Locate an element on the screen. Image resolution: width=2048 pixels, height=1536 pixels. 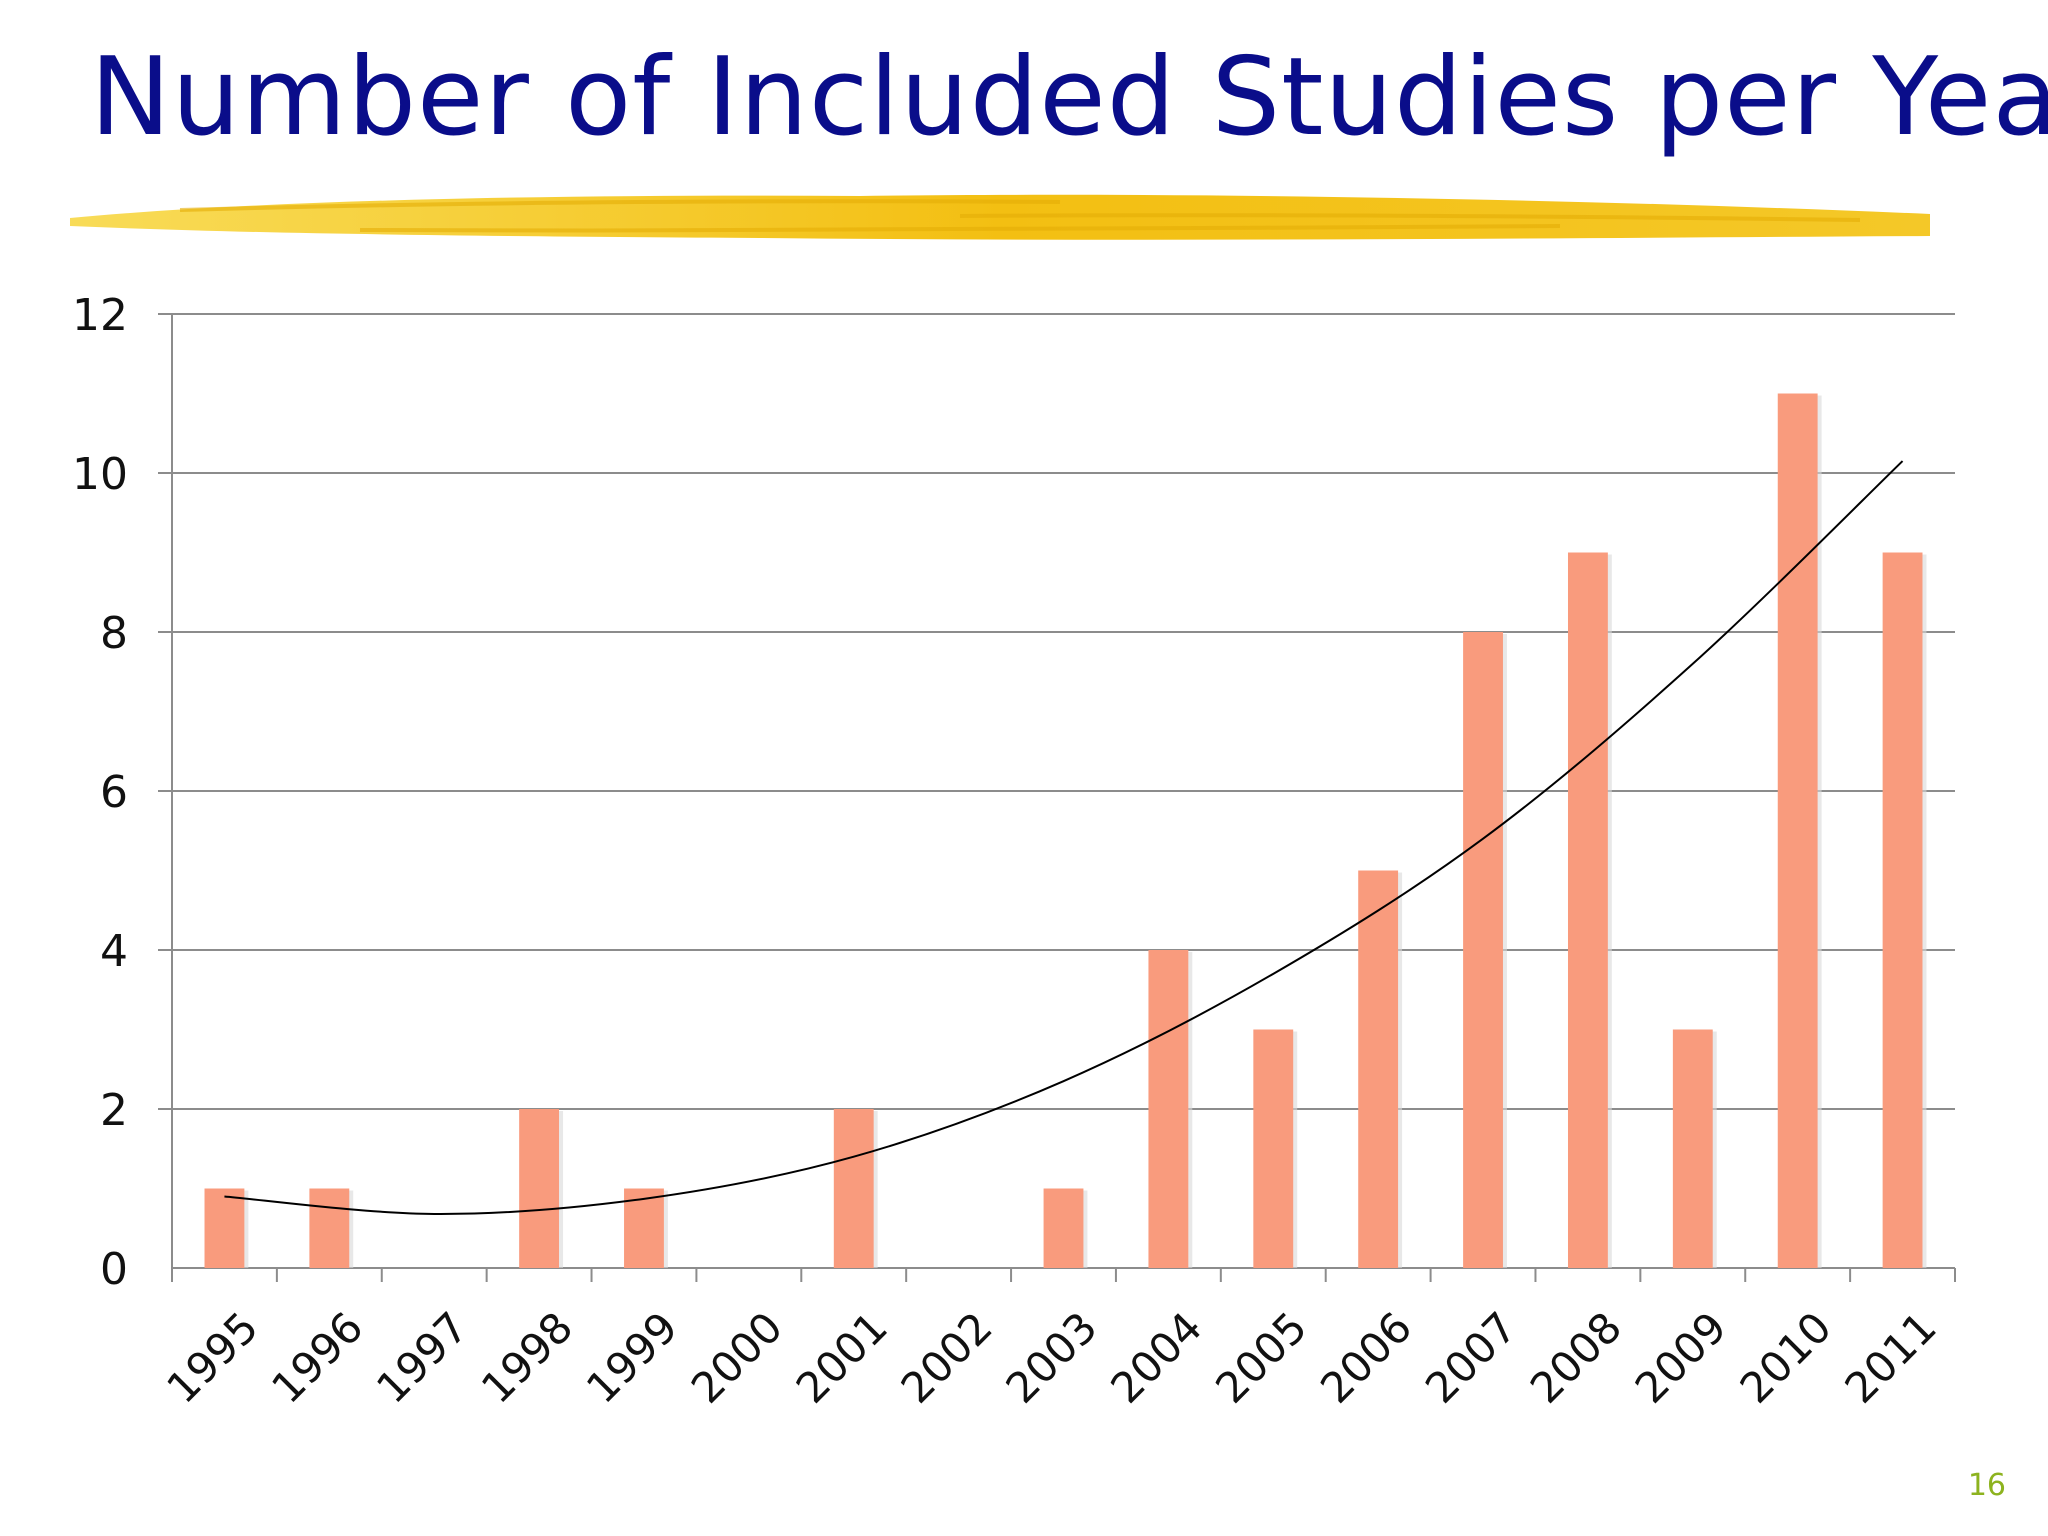
y-tick-label: 12 is located at coordinates (100, 315).